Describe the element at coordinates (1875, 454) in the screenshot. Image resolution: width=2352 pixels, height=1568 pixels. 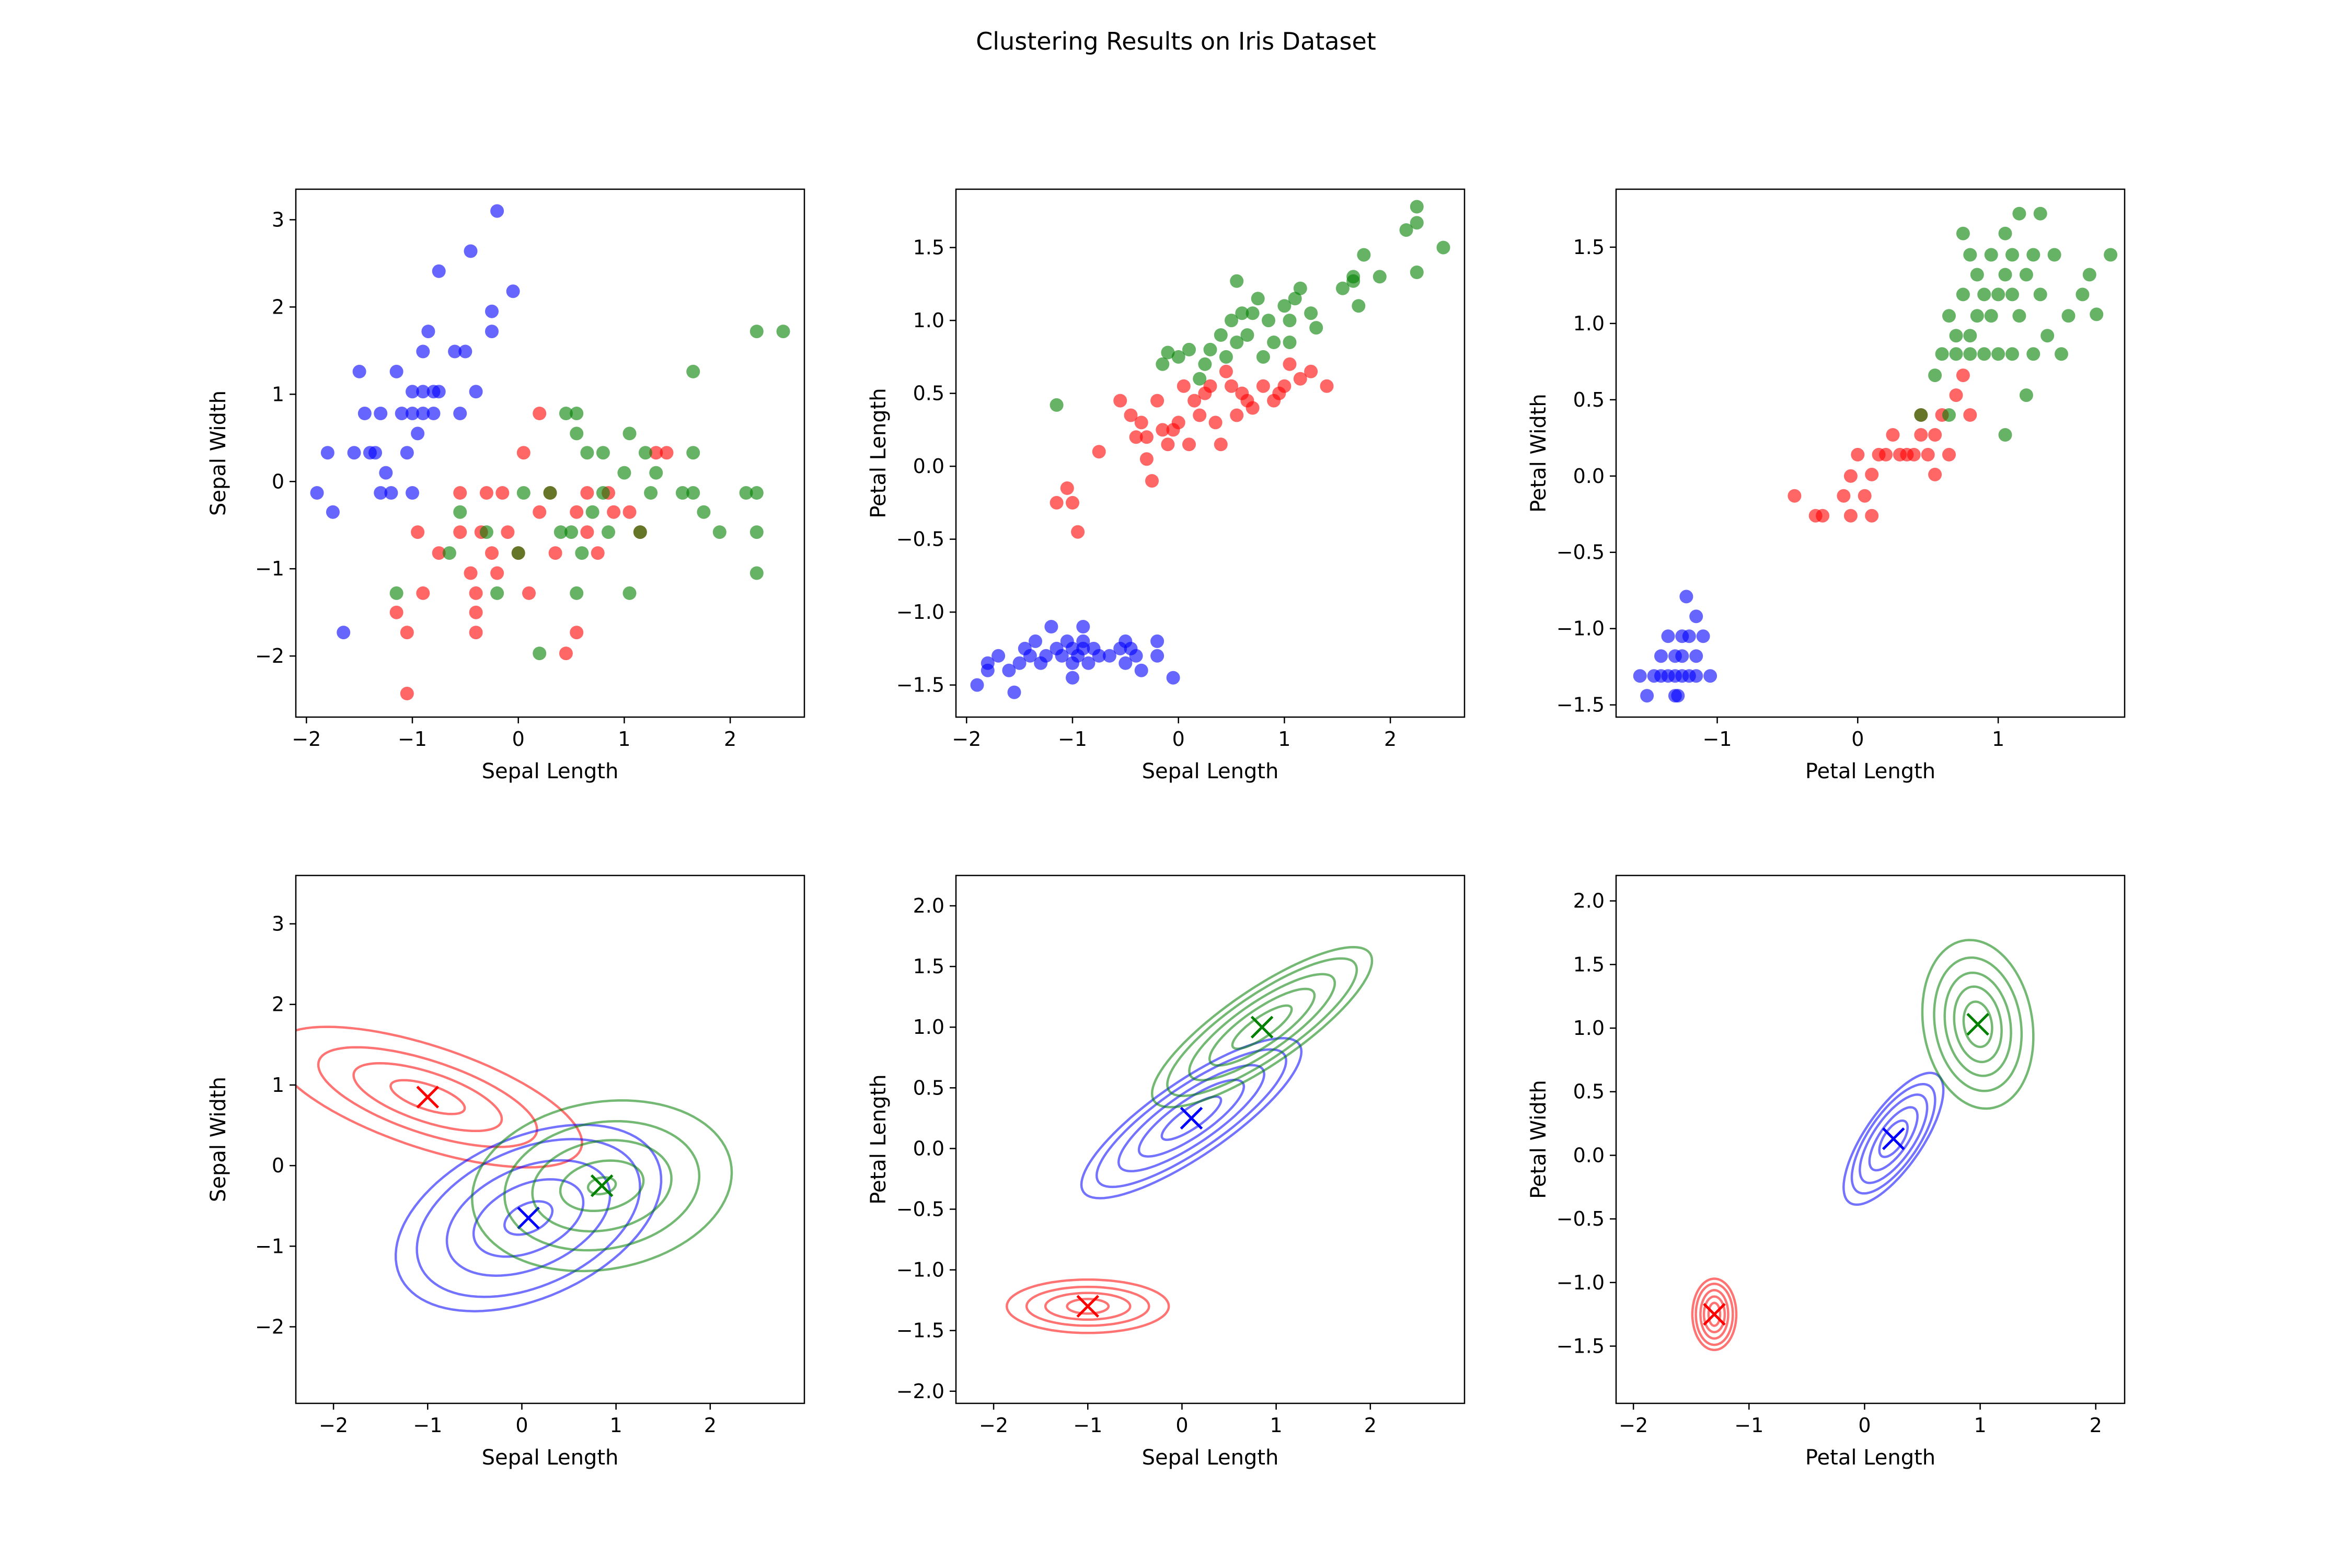
I see `plot-area` at that location.